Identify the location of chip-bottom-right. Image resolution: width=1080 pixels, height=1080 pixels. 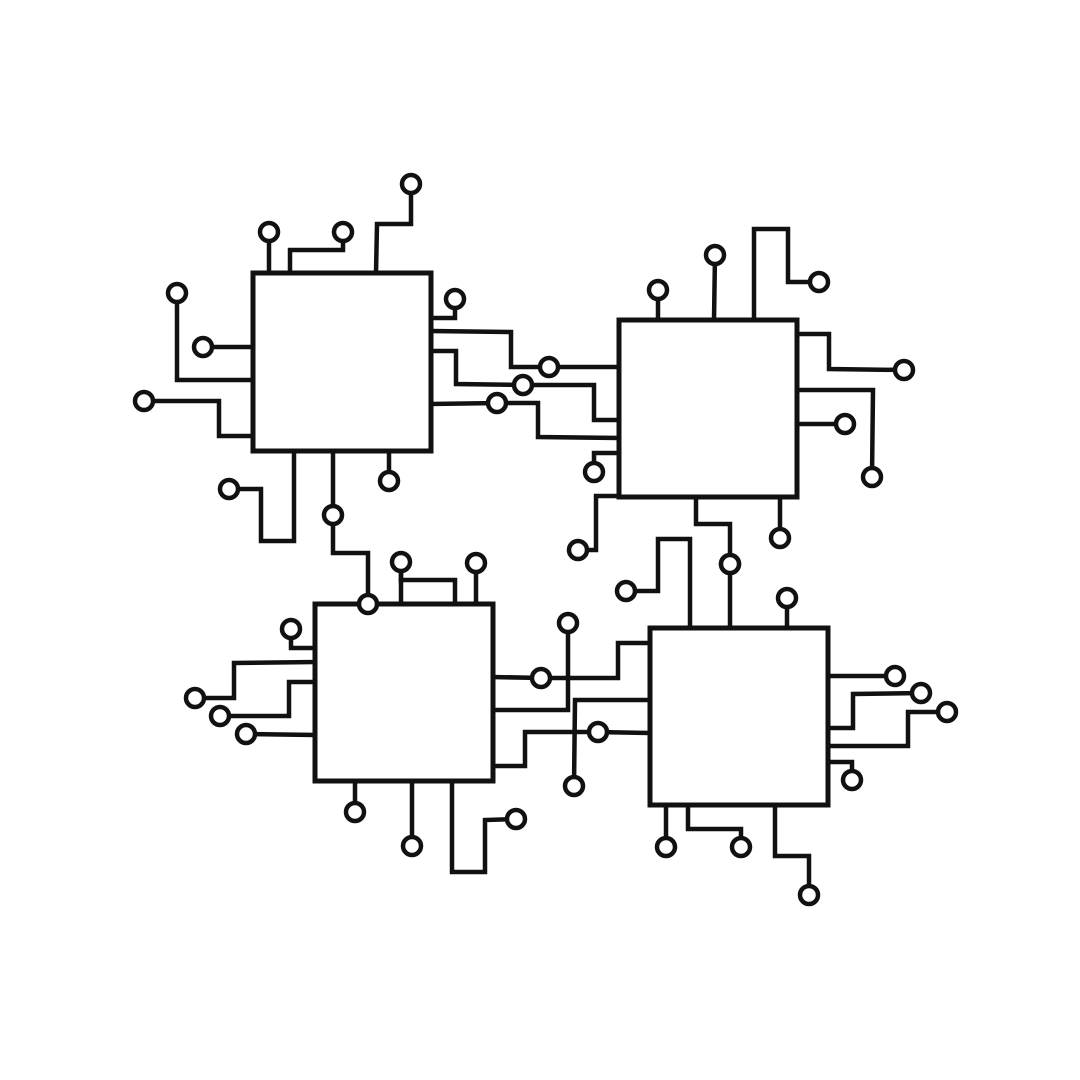
(739, 716).